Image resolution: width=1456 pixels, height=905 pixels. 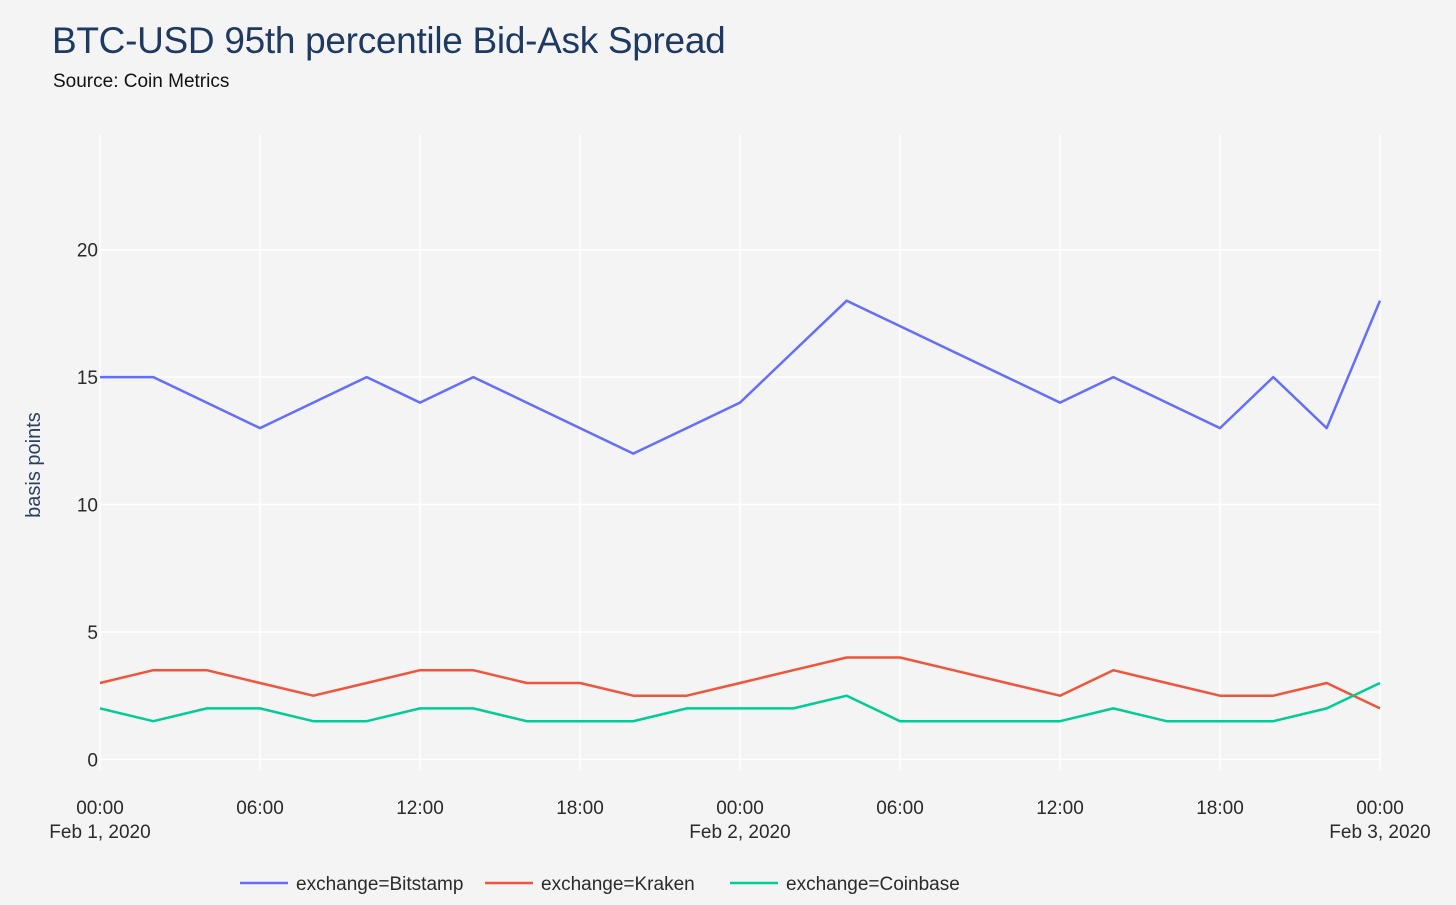 What do you see at coordinates (34, 465) in the screenshot?
I see `y-axis-title: basis points` at bounding box center [34, 465].